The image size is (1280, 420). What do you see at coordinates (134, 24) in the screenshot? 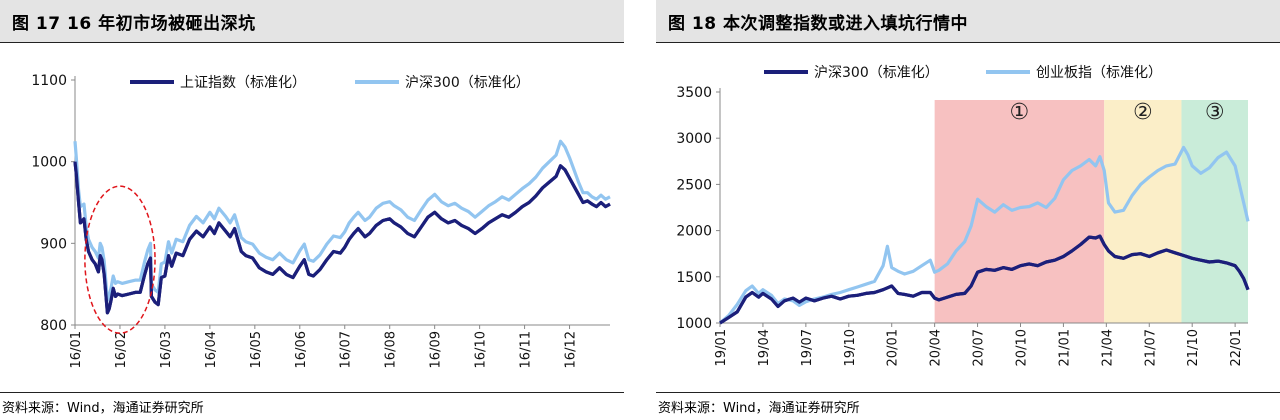
I see `figure-17-title: 图 17 16 年初市场被砸出深坑` at bounding box center [134, 24].